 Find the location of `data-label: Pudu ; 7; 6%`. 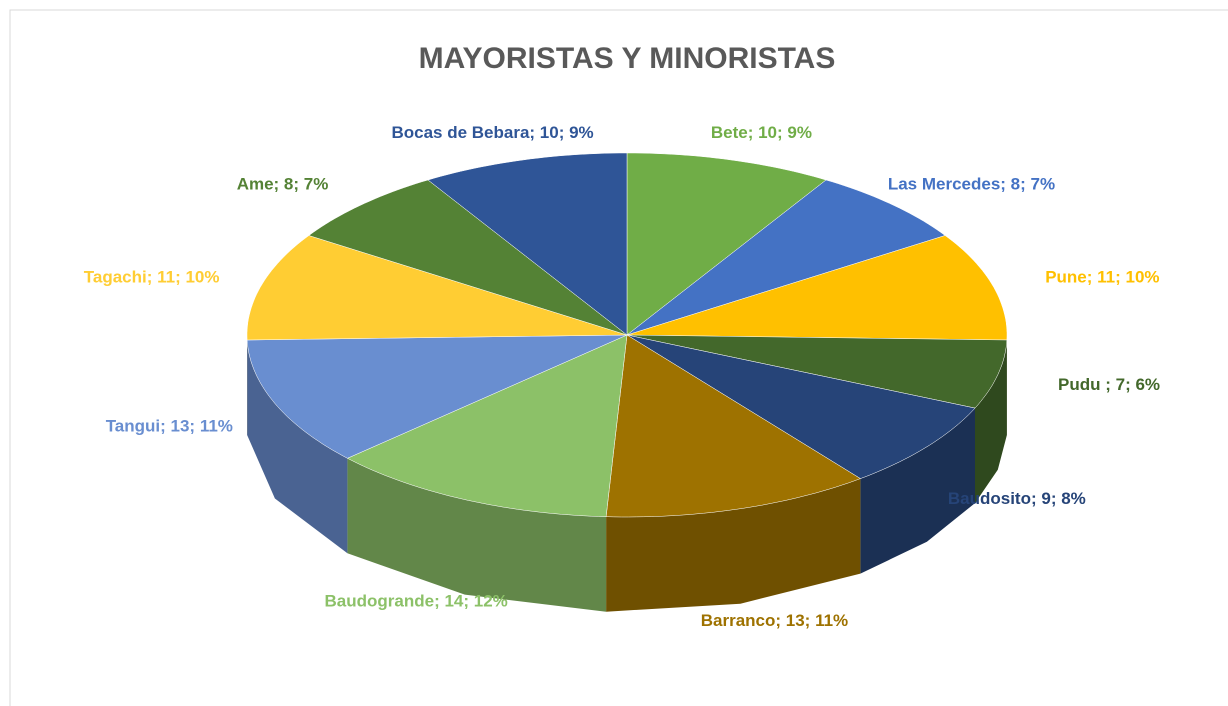

data-label: Pudu ; 7; 6% is located at coordinates (1109, 384).